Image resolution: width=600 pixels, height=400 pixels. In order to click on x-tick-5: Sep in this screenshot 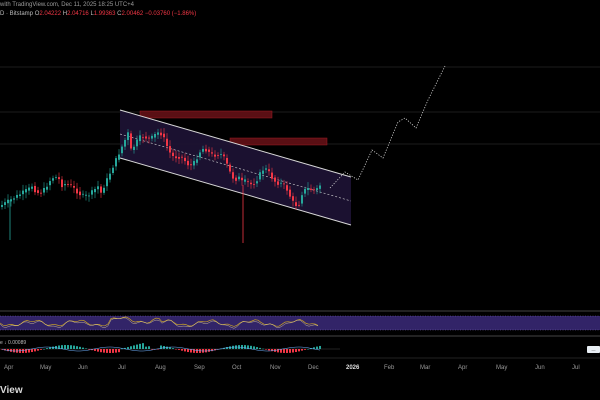, I will do `click(199, 368)`.